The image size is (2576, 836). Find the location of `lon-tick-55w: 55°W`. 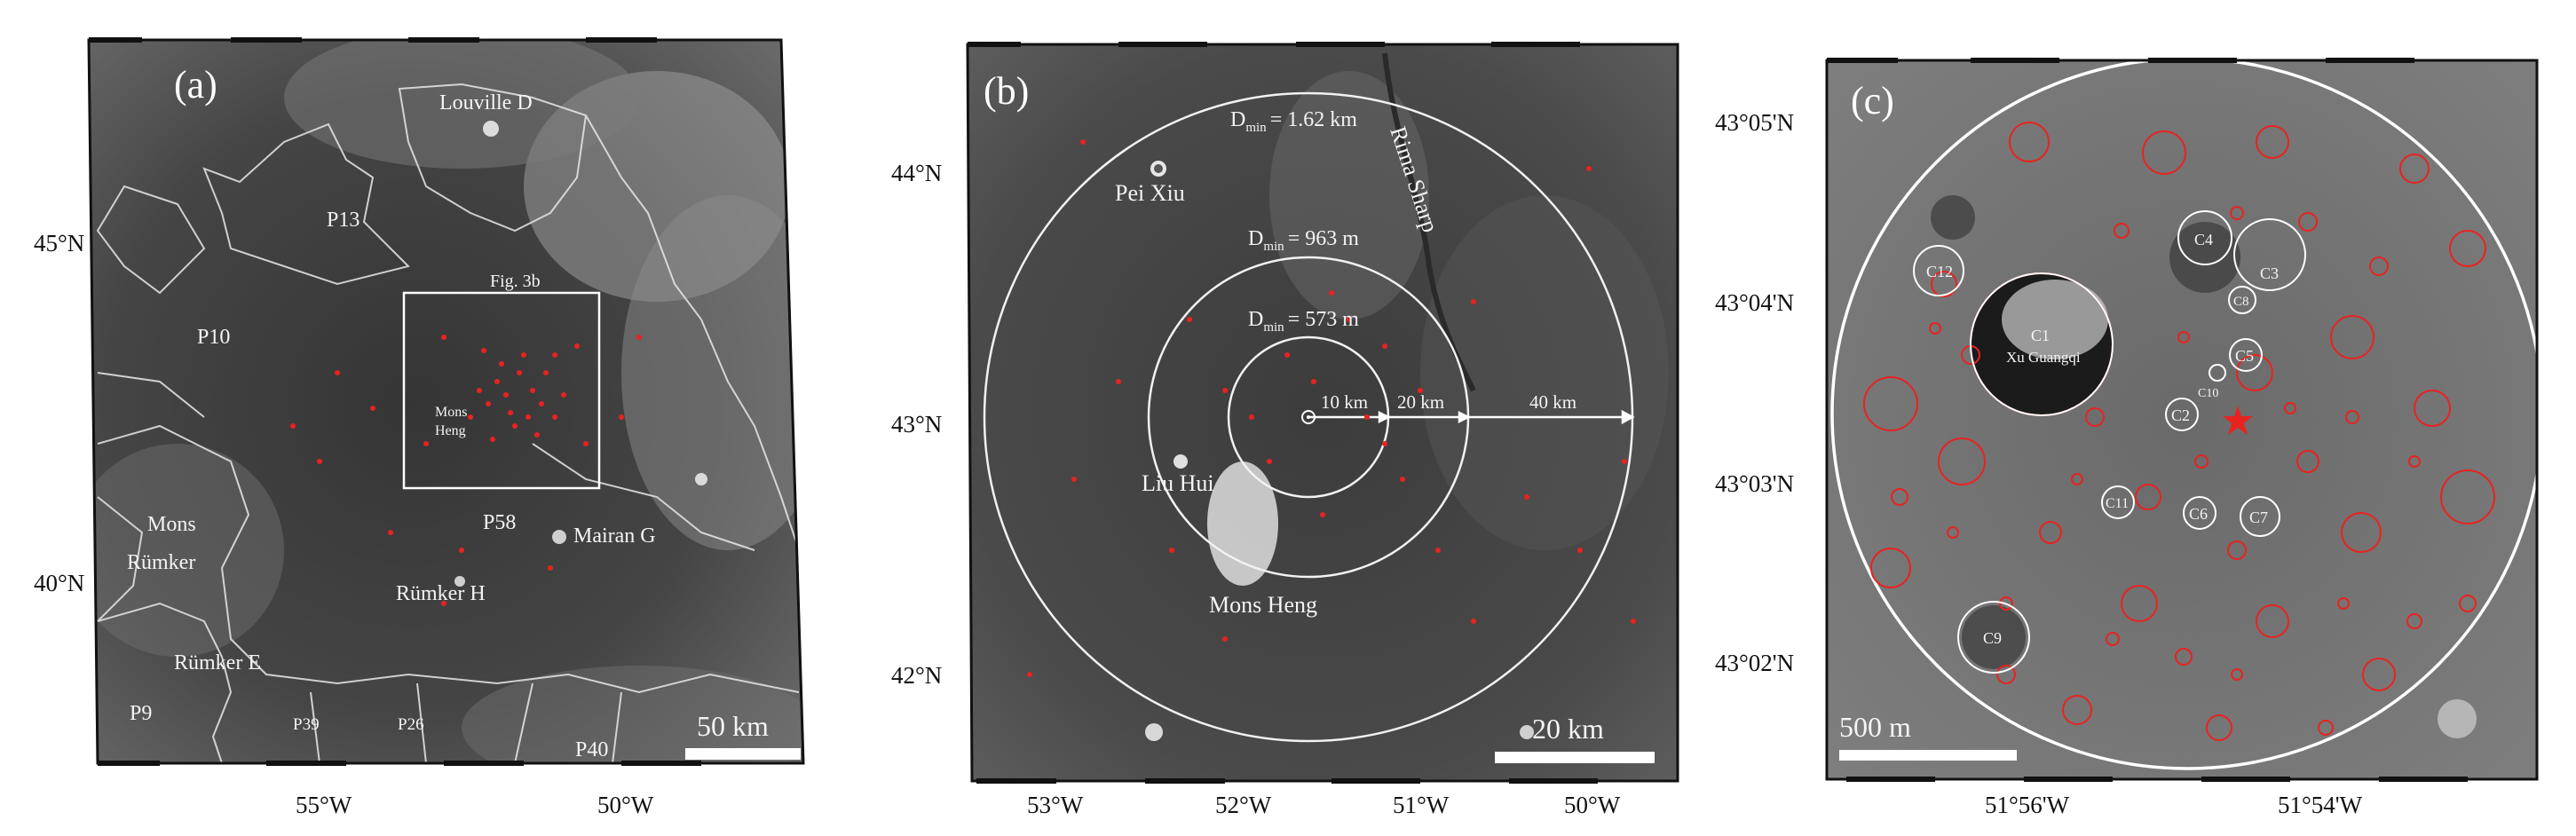

lon-tick-55w: 55°W is located at coordinates (324, 805).